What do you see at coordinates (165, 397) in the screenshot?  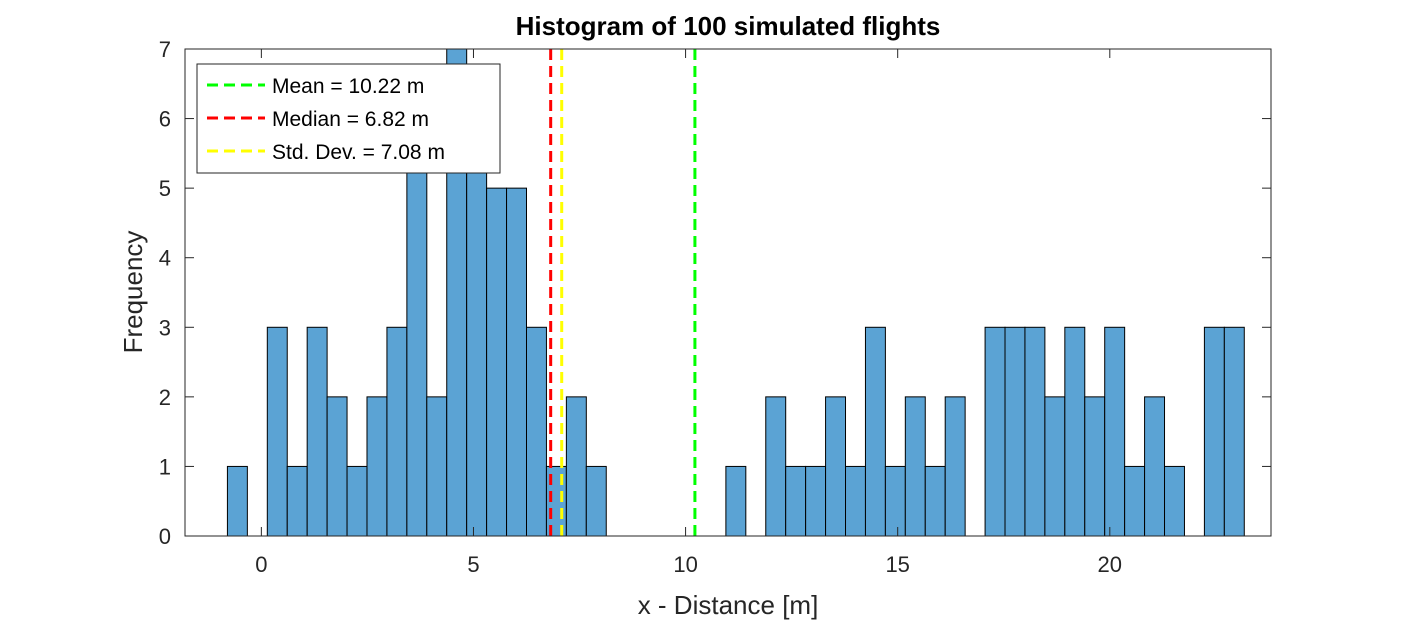 I see `y-tick-label: 2` at bounding box center [165, 397].